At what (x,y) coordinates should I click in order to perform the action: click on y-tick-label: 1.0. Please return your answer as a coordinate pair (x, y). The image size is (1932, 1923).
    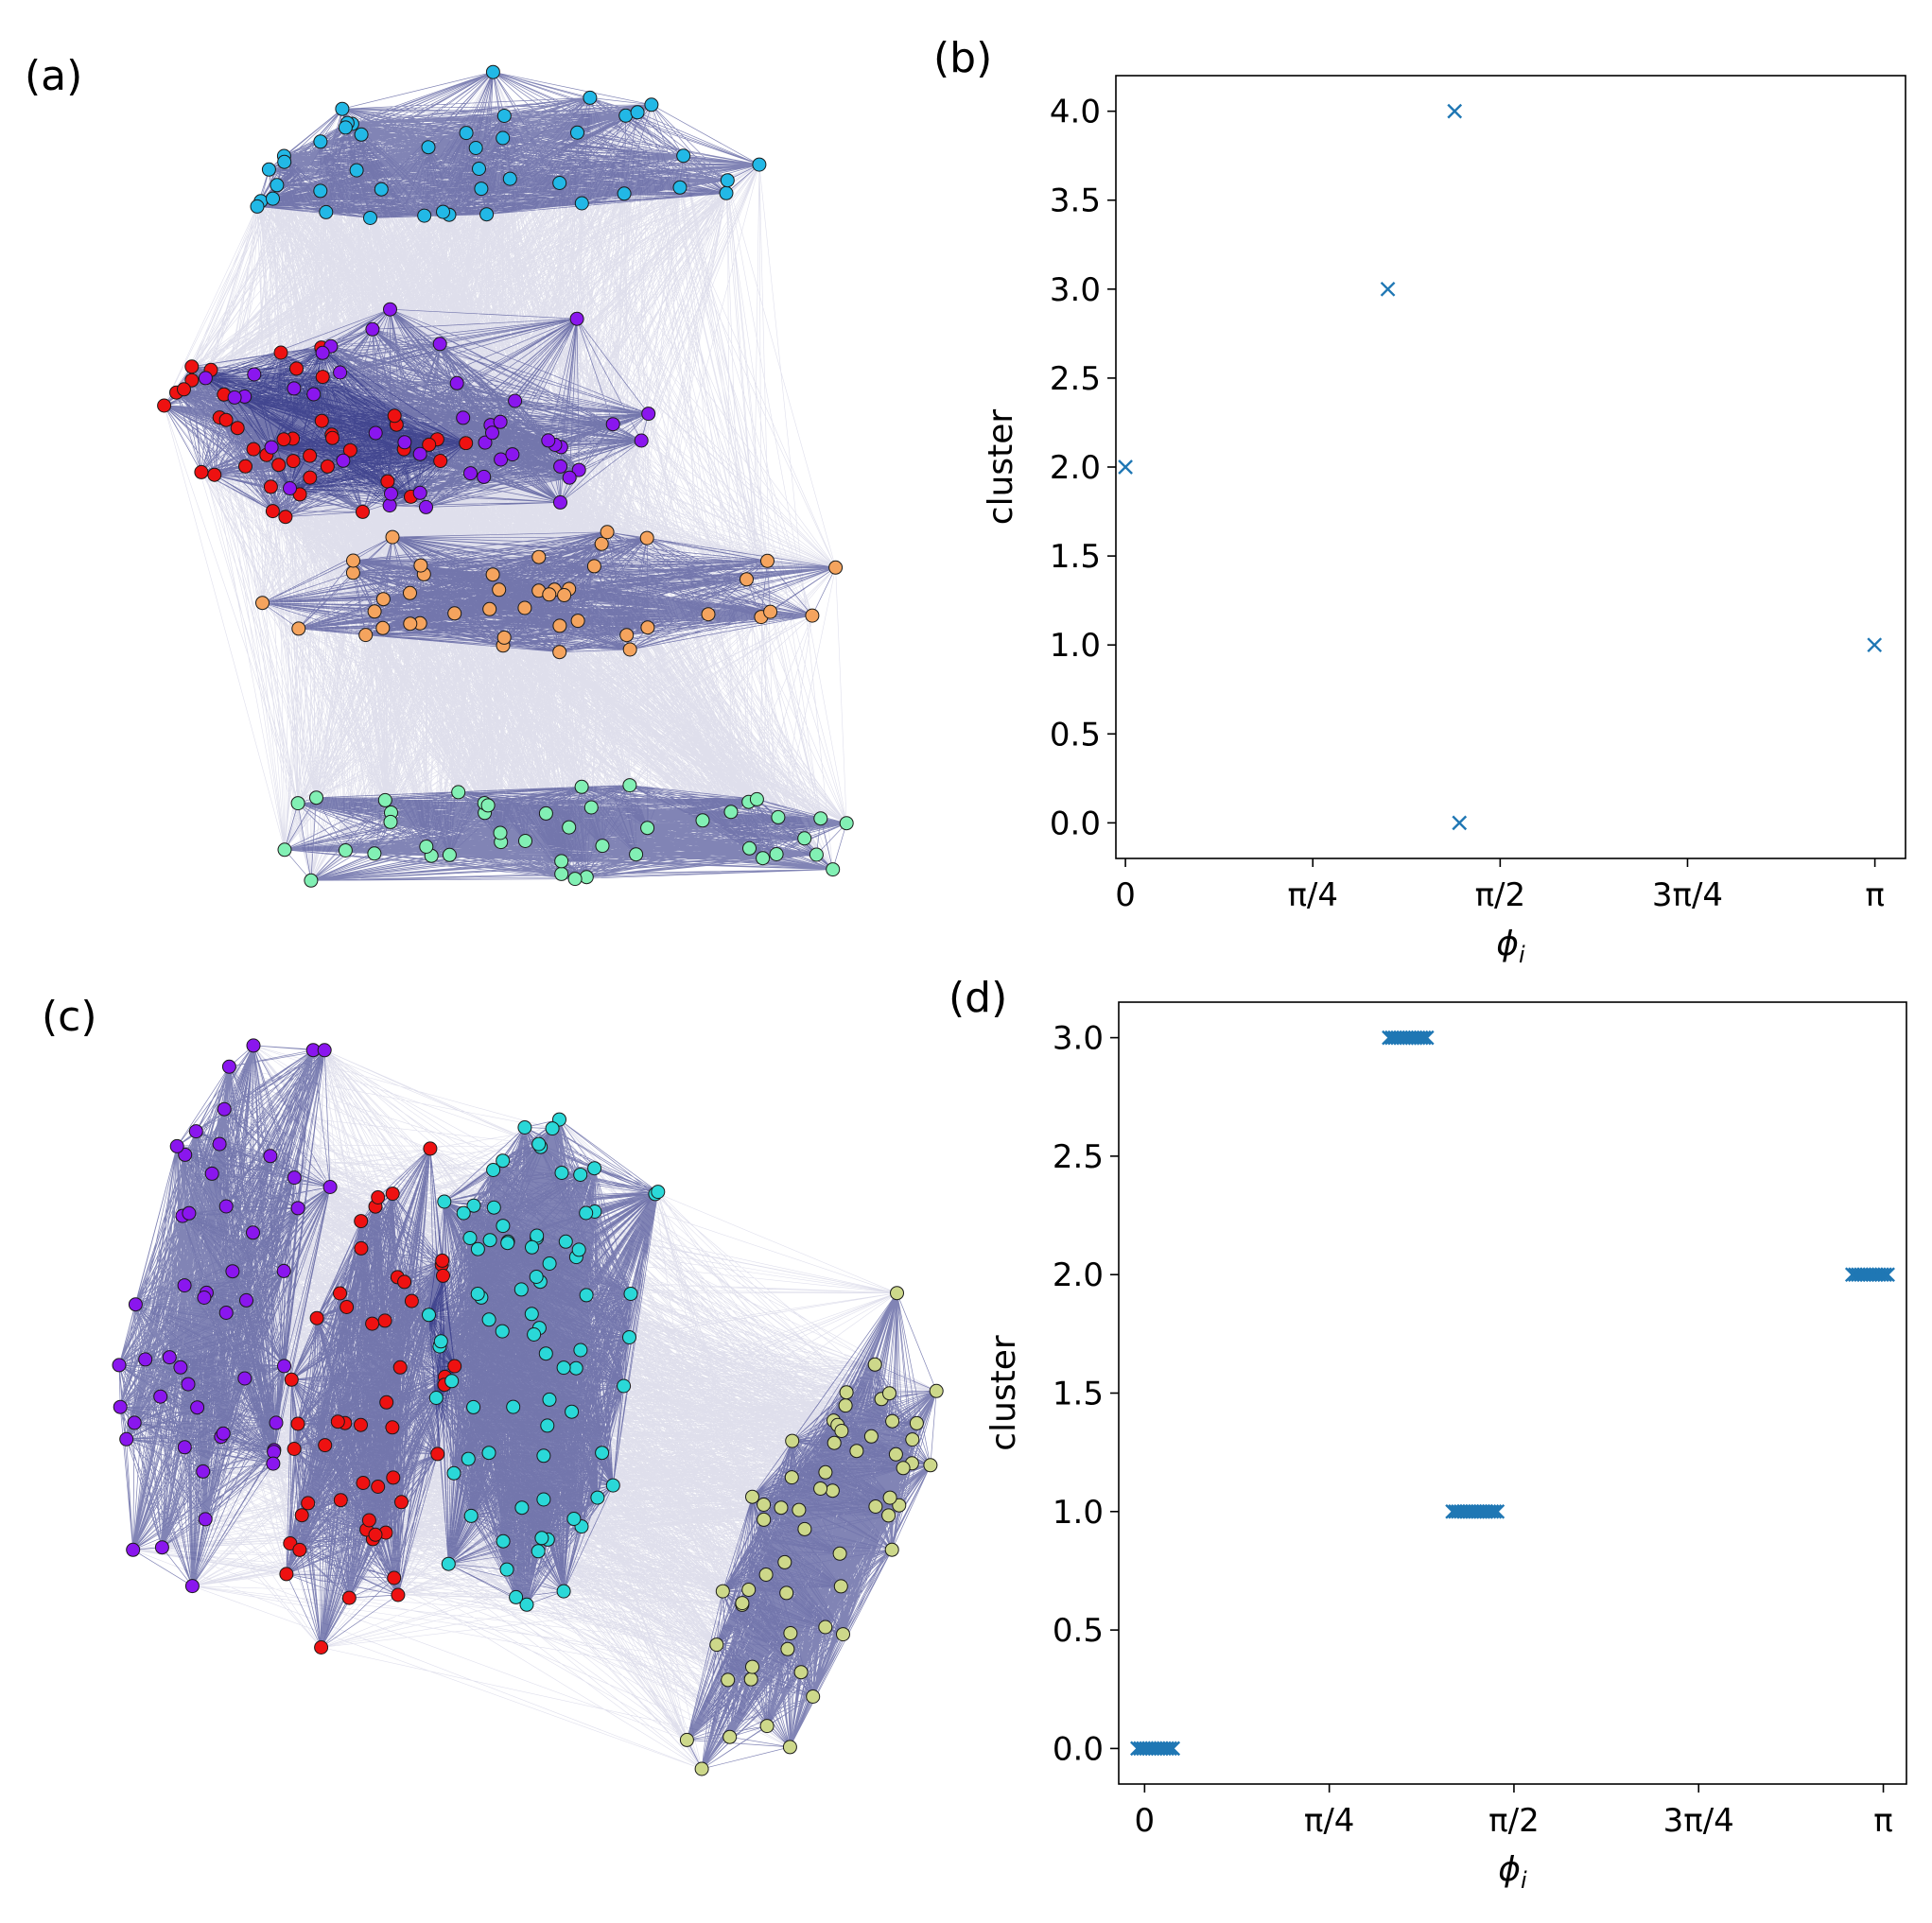
    Looking at the image, I should click on (1075, 646).